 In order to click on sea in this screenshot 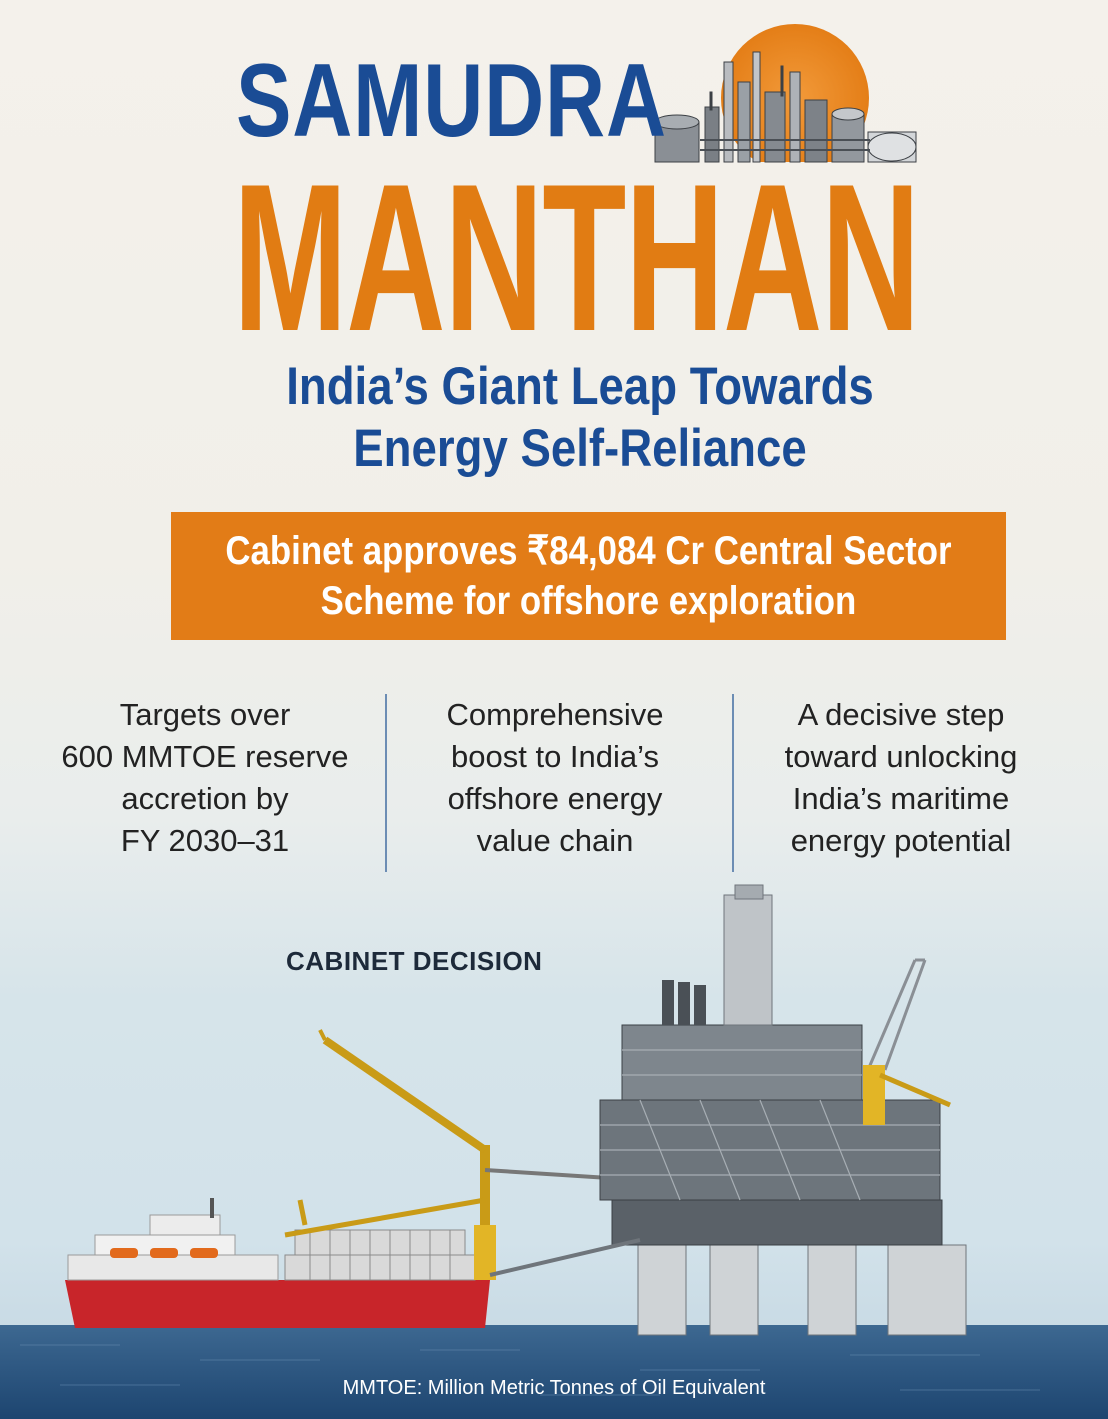, I will do `click(554, 1372)`.